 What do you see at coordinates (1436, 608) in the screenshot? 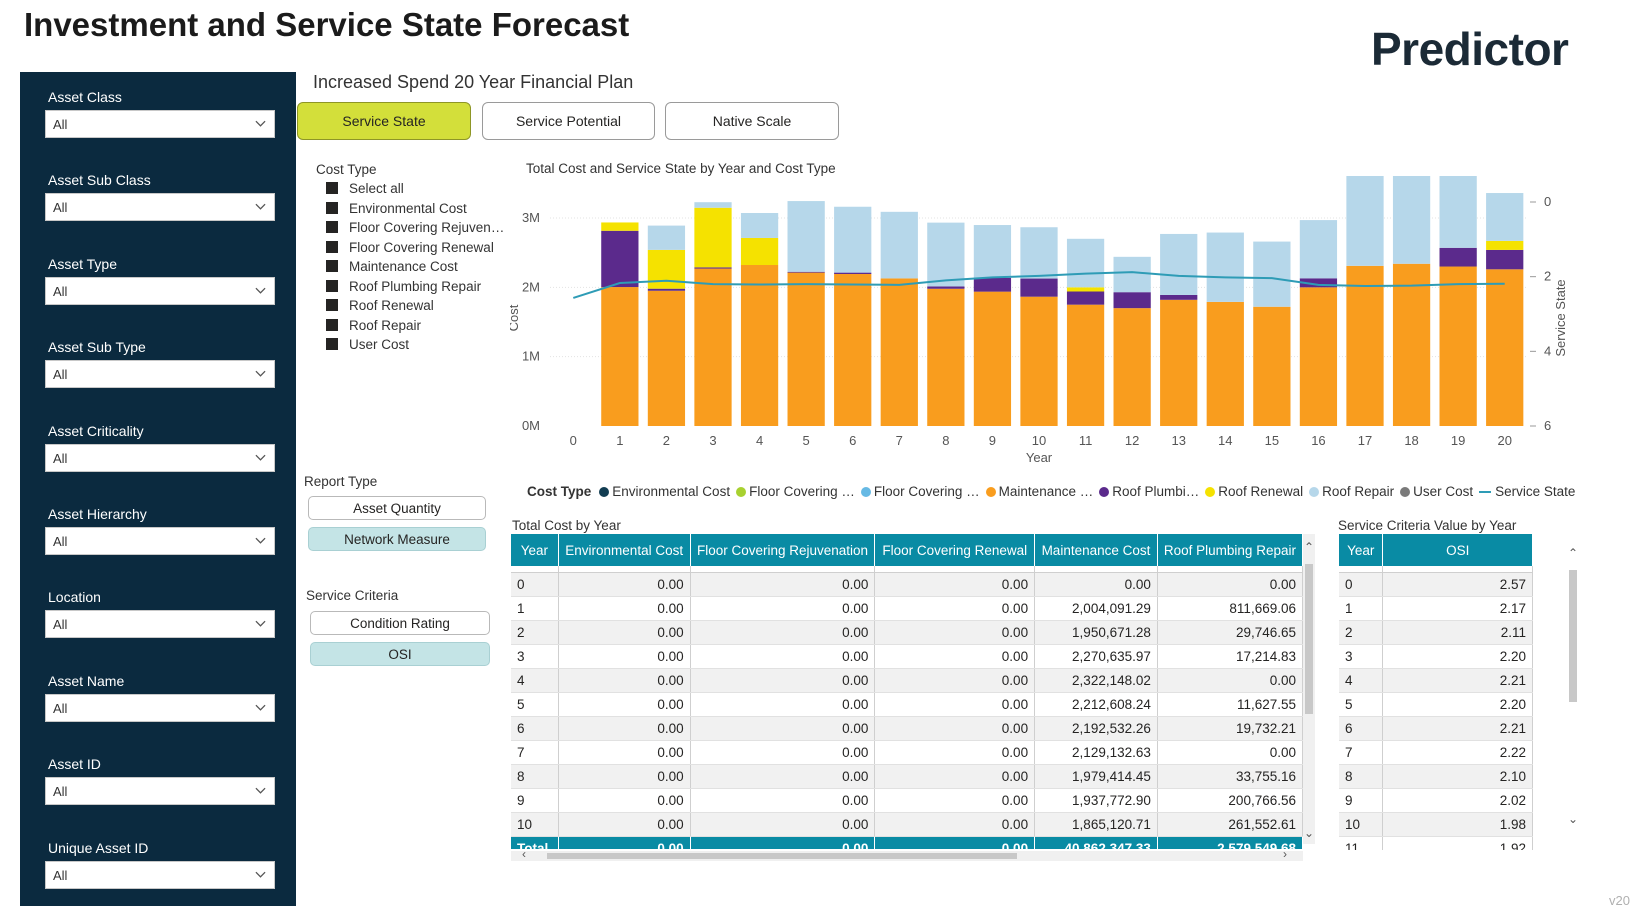
I see `table-row: 1 2.17` at bounding box center [1436, 608].